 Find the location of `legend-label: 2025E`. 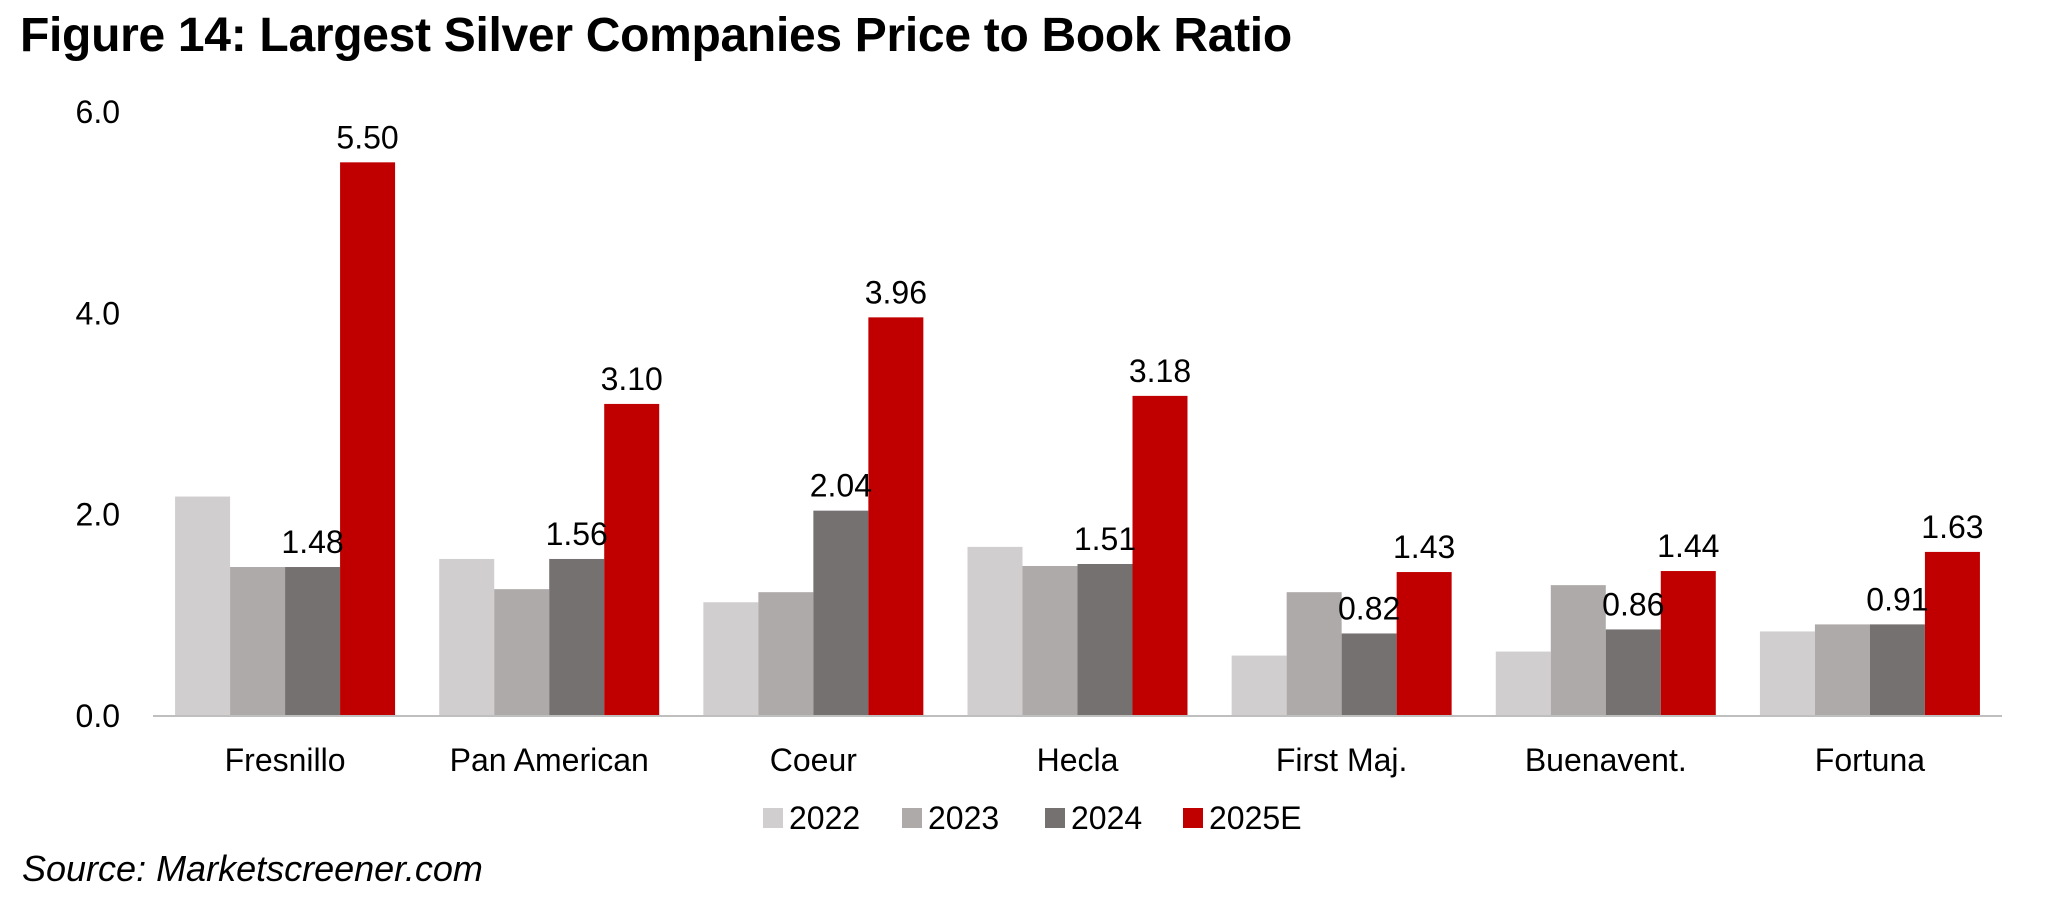

legend-label: 2025E is located at coordinates (1255, 818).